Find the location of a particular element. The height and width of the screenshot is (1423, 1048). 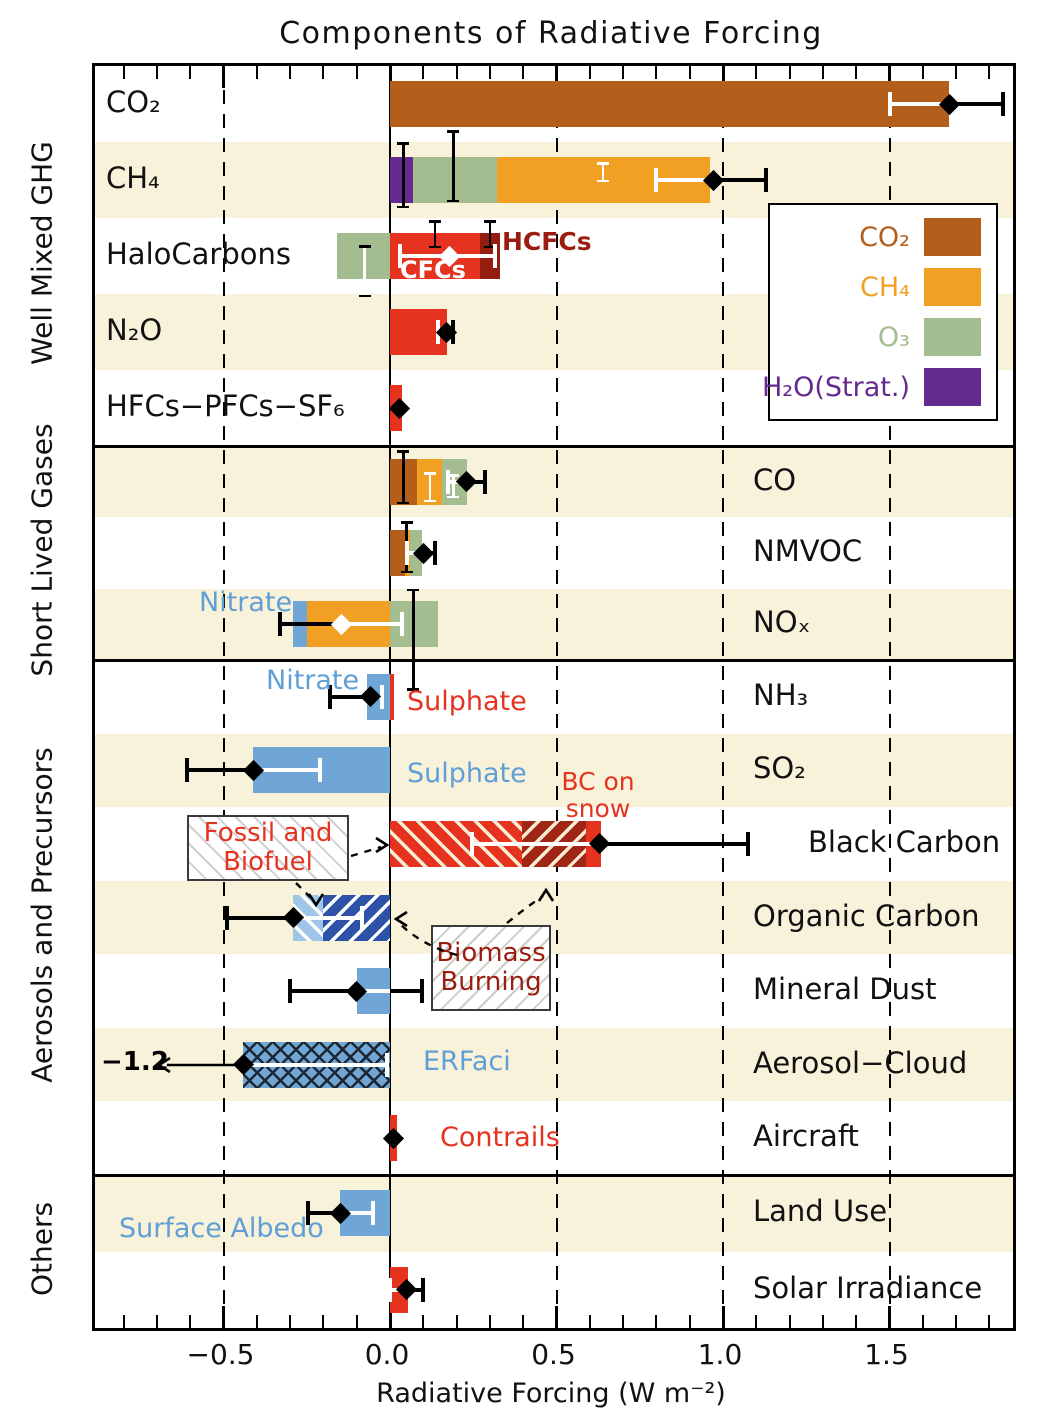

legend: CO₂ CH₄ O₃ H₂O(Strat.) is located at coordinates (880, 312).